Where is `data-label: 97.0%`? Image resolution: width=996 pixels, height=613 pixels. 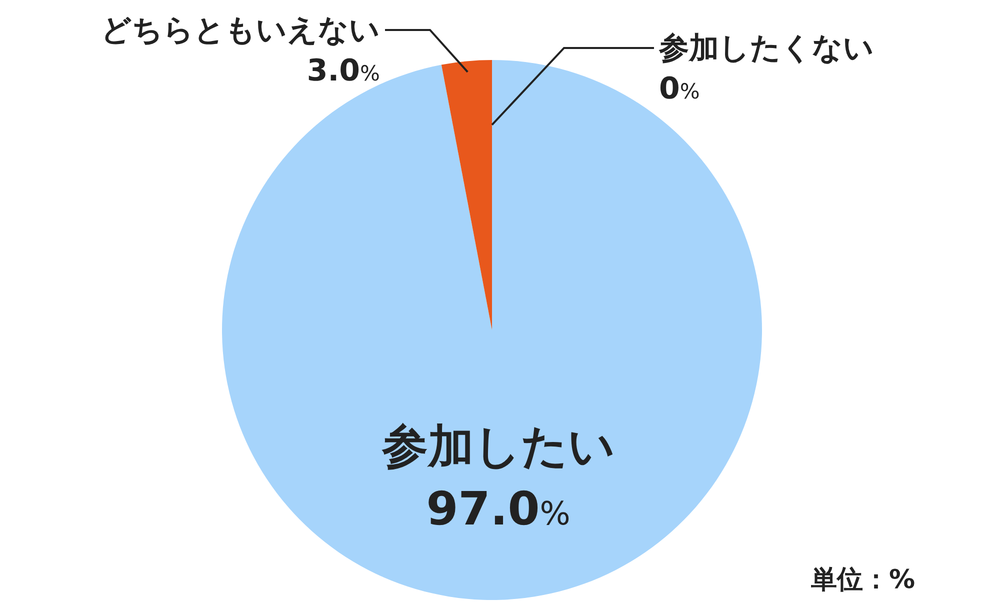 data-label: 97.0% is located at coordinates (498, 508).